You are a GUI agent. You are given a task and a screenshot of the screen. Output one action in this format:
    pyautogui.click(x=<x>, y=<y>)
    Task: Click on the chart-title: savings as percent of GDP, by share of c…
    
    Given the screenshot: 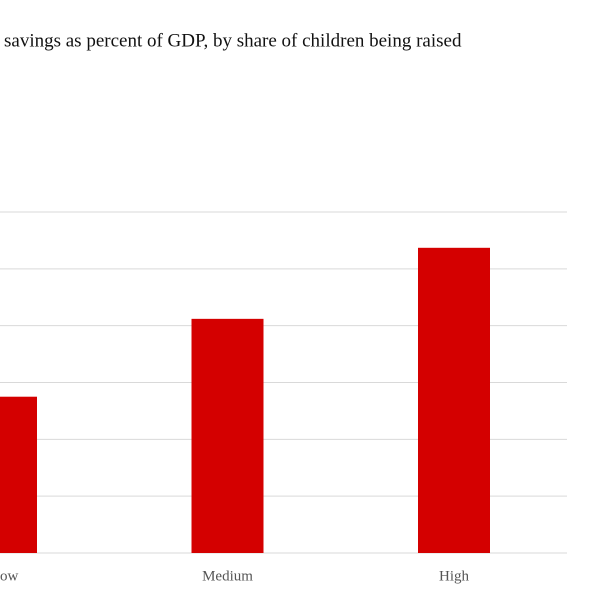 What is the action you would take?
    pyautogui.click(x=233, y=40)
    